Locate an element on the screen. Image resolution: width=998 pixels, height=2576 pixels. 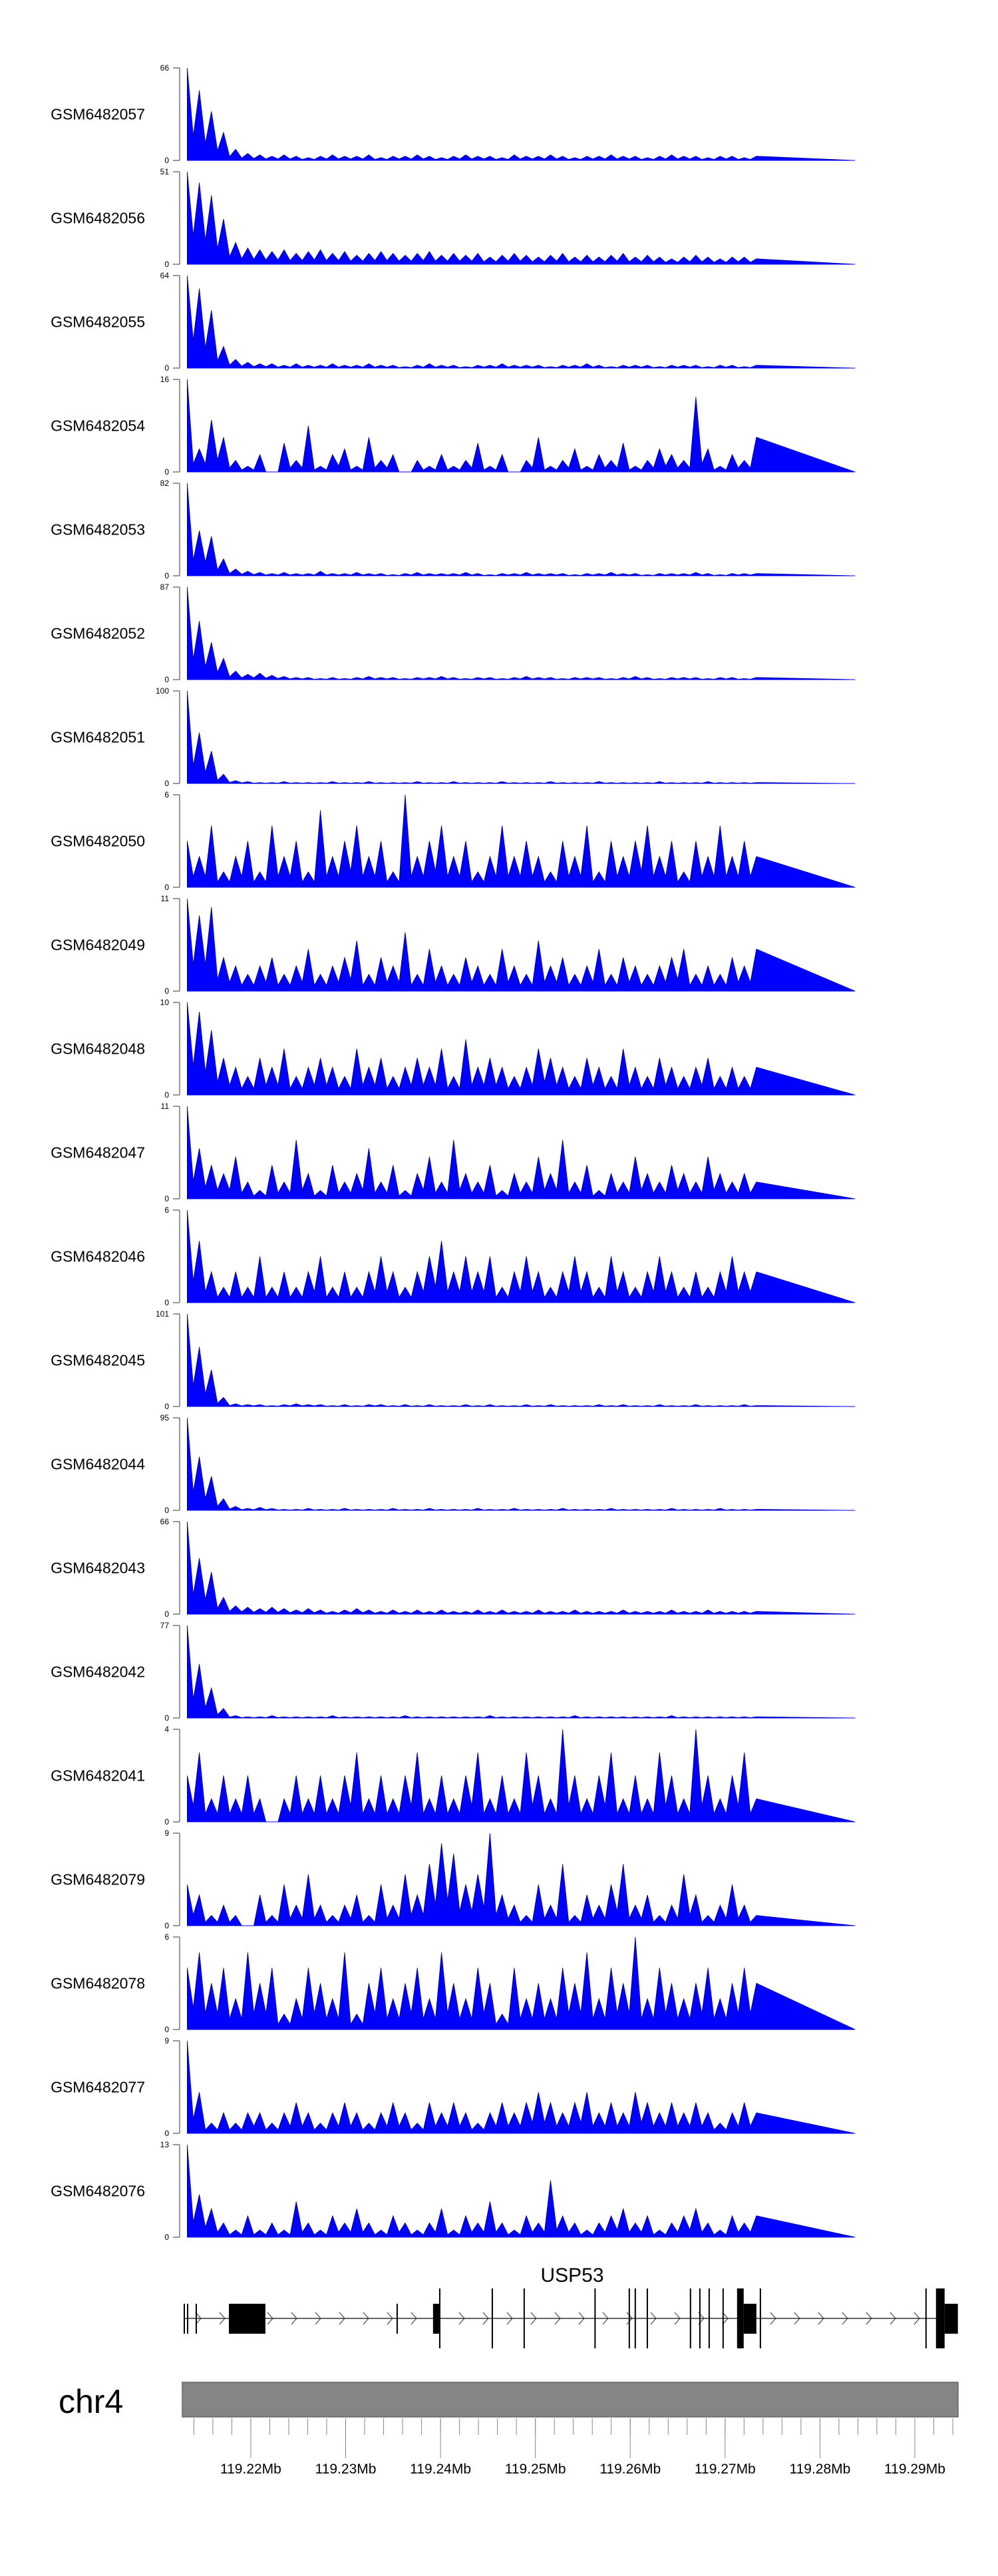
data-track: GSM6482044 95 0 is located at coordinates (453, 1464).